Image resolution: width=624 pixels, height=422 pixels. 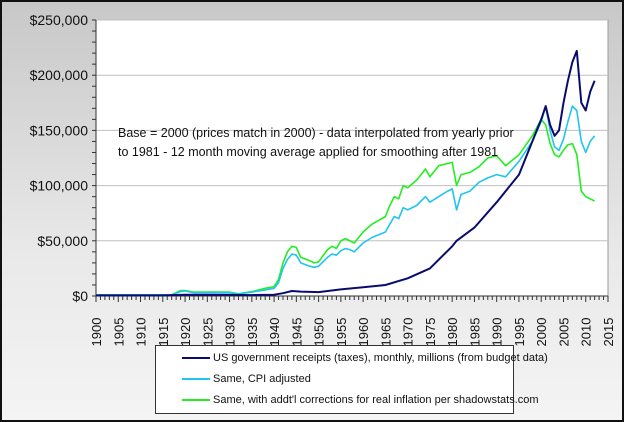 What do you see at coordinates (519, 332) in the screenshot?
I see `x-tick-label: 1995` at bounding box center [519, 332].